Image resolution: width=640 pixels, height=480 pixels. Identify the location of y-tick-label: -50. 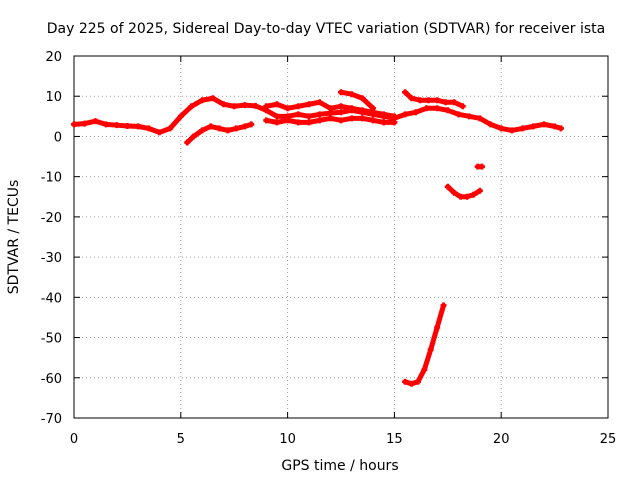
(51, 339).